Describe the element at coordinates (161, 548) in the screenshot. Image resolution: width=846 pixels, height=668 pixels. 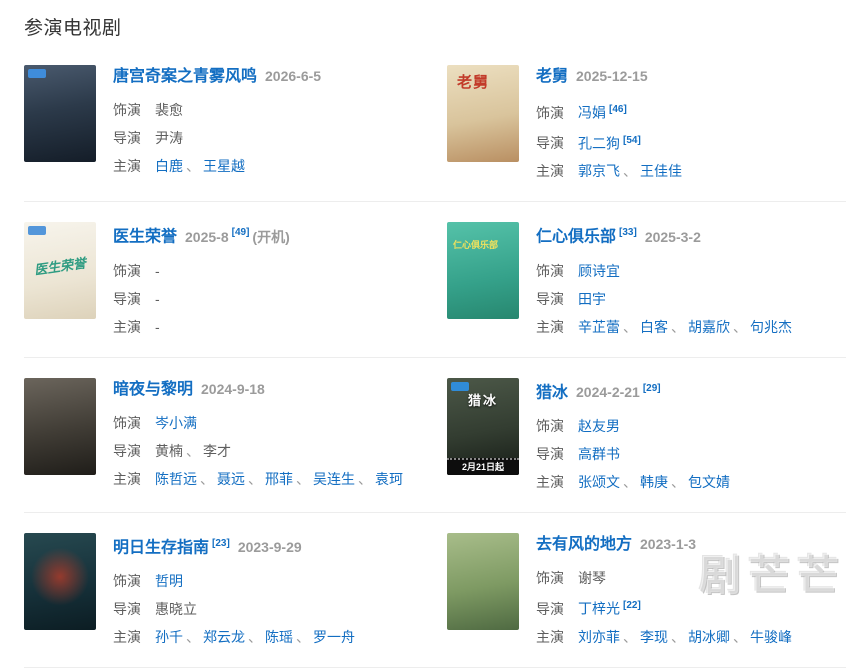
I see `drama-title-link: 明日生存指南` at that location.